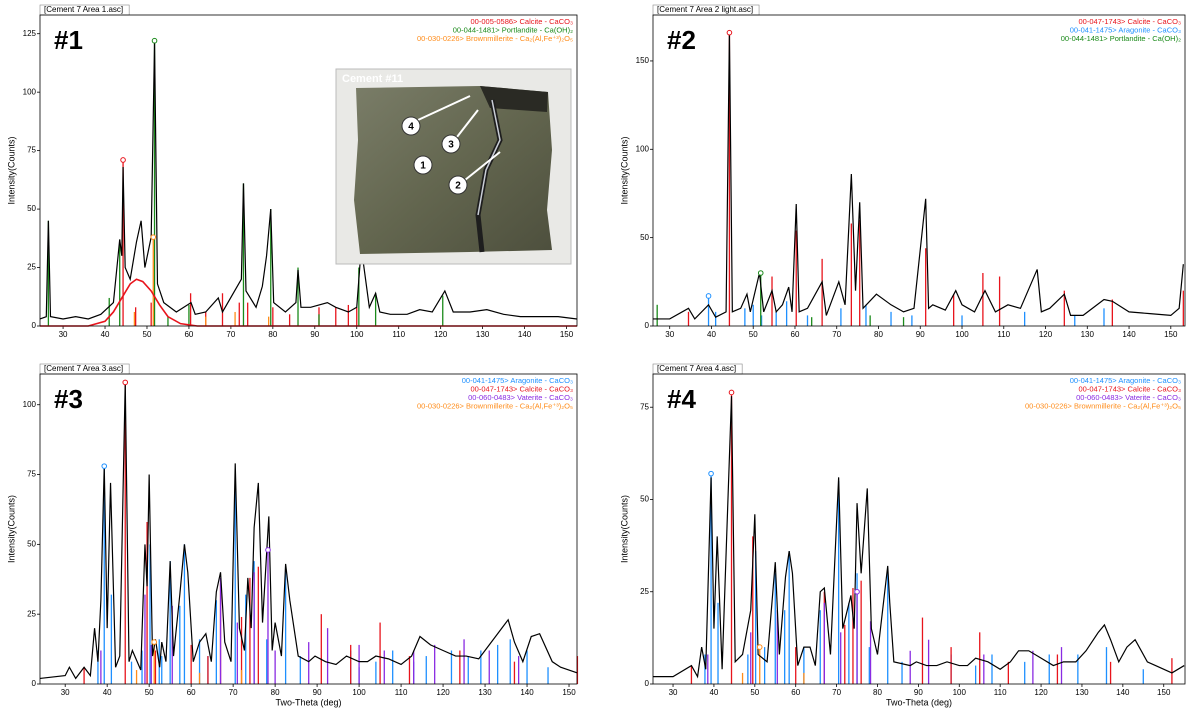 The width and height of the screenshot is (1187, 710). What do you see at coordinates (458, 186) in the screenshot?
I see `point-label: 2` at bounding box center [458, 186].